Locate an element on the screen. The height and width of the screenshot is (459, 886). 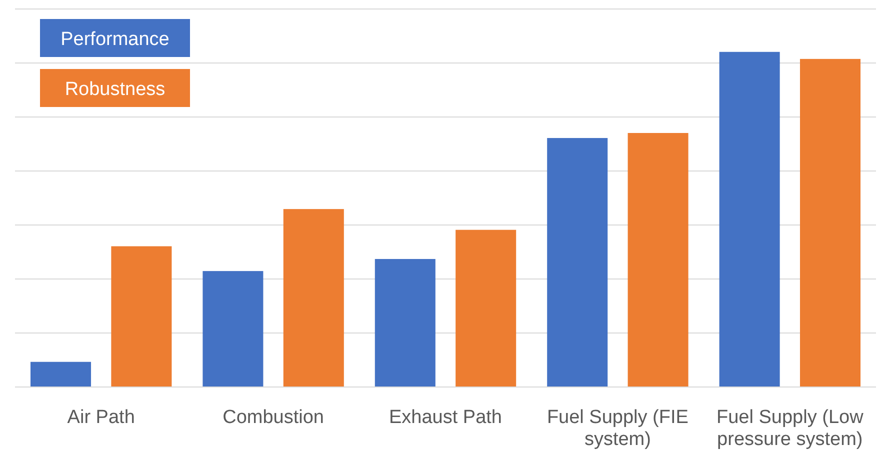
text: Performance is located at coordinates (115, 39).